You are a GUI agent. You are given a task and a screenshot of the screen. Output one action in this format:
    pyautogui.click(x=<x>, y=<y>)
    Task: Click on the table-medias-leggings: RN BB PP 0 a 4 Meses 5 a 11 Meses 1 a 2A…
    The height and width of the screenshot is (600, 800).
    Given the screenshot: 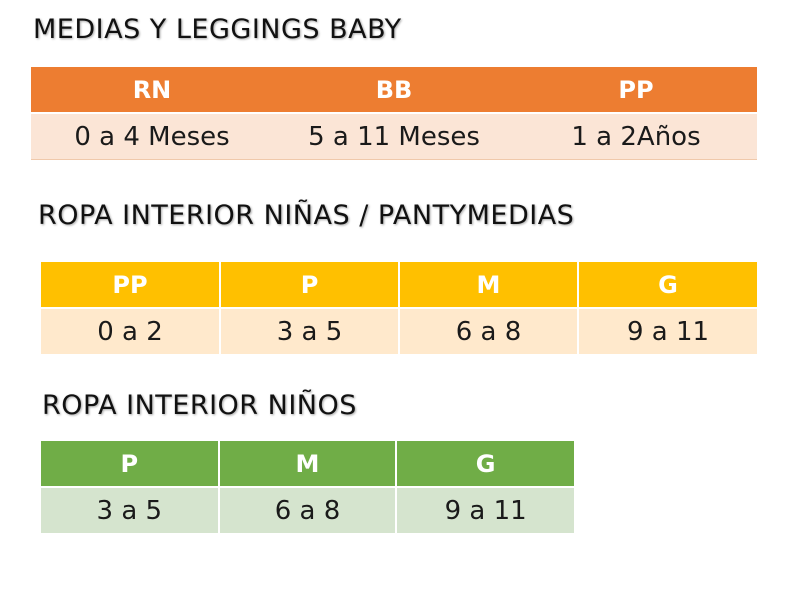 What is the action you would take?
    pyautogui.click(x=394, y=113)
    